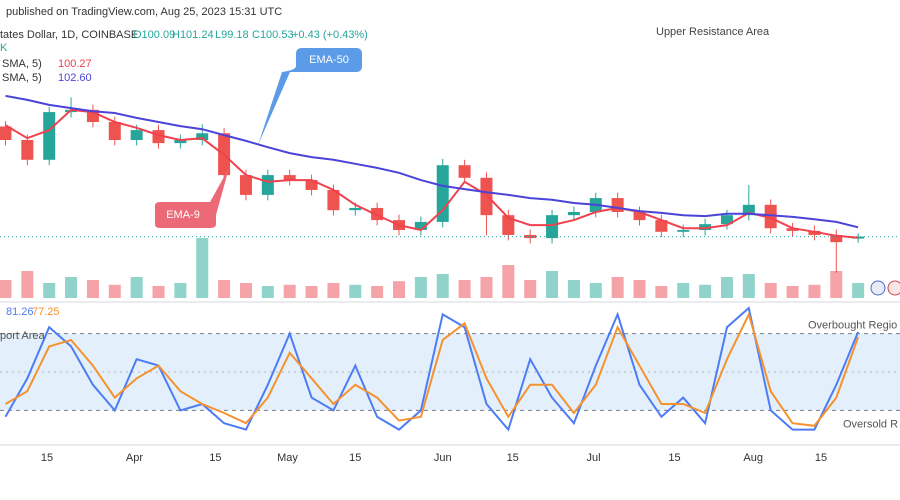 This screenshot has height=500, width=900. I want to click on ohlc-low: L99.18, so click(232, 35).